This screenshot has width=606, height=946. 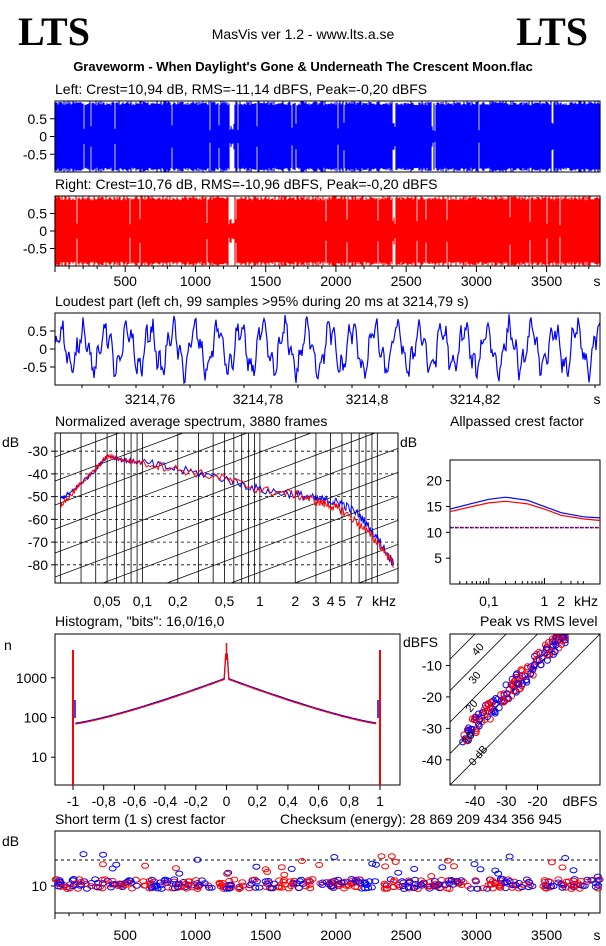 I want to click on peak-rms-diagonal-label: 30, so click(x=475, y=677).